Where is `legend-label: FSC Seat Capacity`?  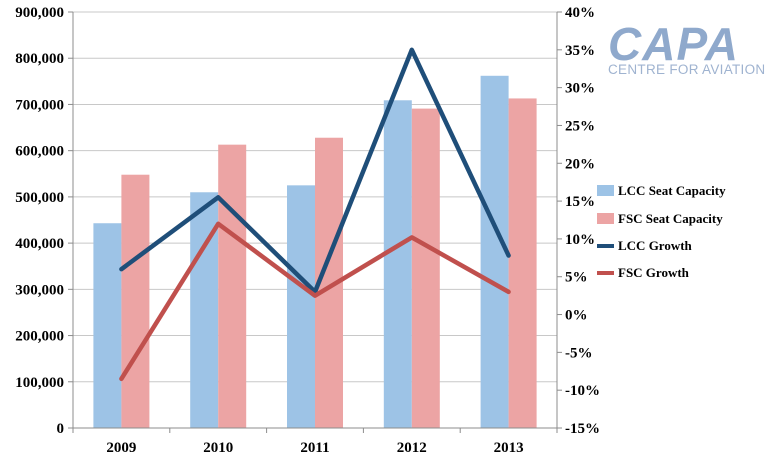 legend-label: FSC Seat Capacity is located at coordinates (670, 218).